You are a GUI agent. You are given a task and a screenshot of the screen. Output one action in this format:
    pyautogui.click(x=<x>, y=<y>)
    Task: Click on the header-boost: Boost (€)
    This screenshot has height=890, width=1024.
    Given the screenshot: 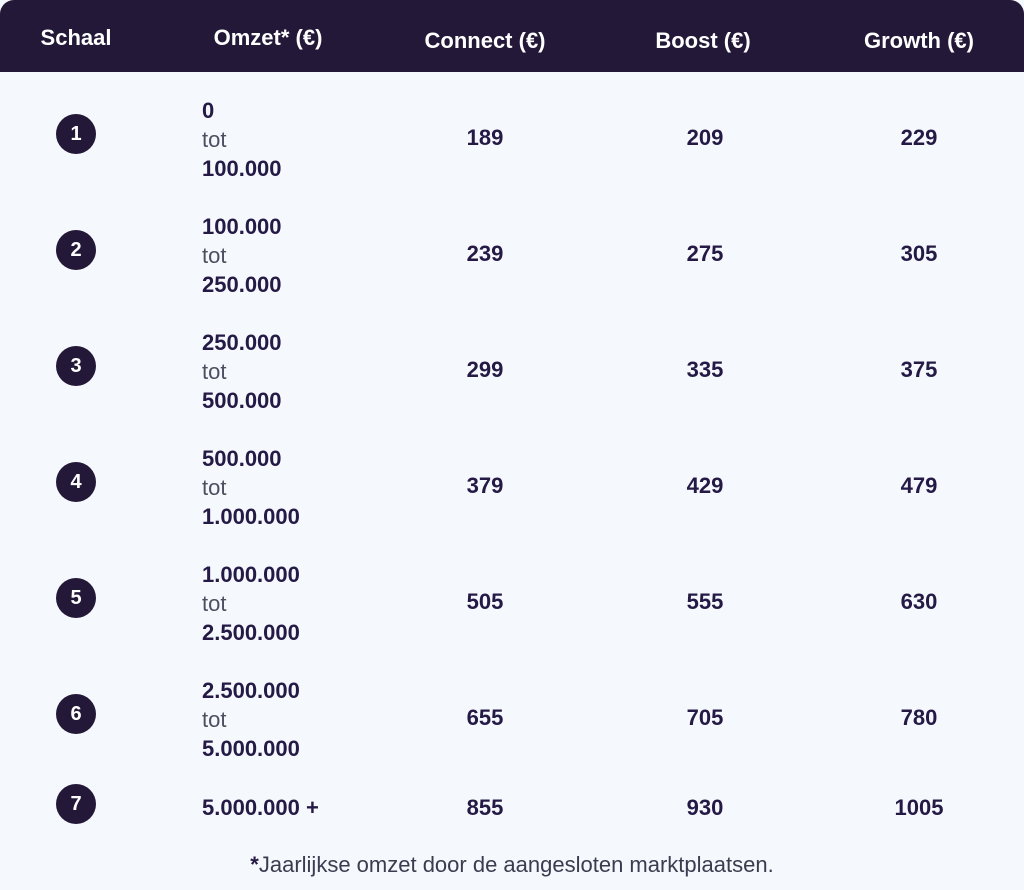 What is the action you would take?
    pyautogui.click(x=703, y=40)
    